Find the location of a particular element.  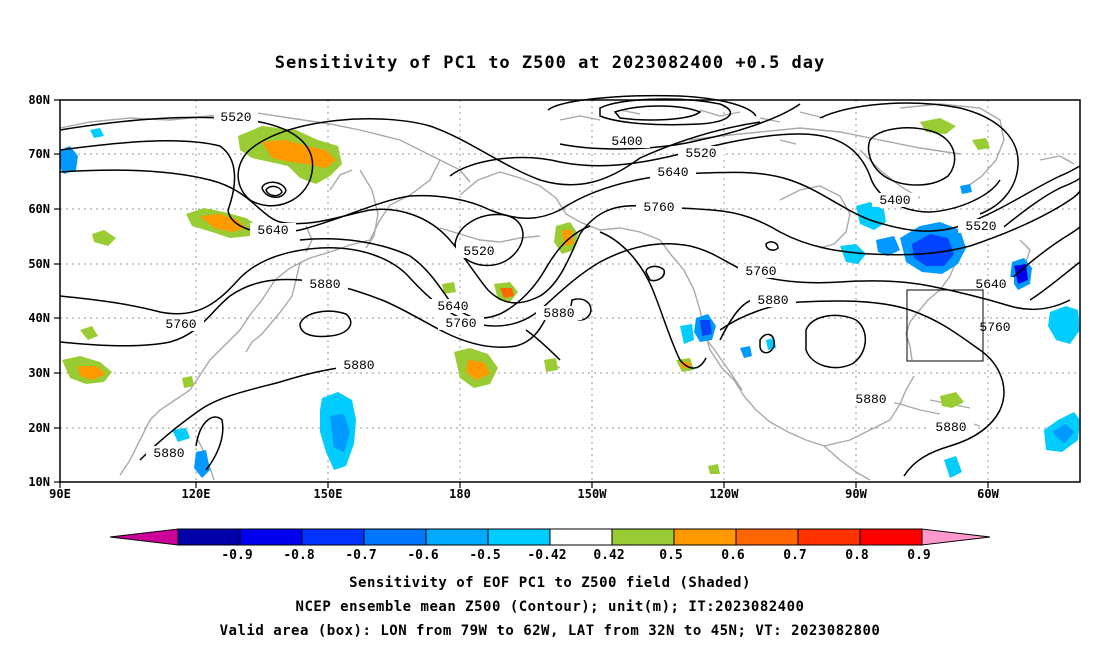

lon-label: 60W is located at coordinates (988, 494).